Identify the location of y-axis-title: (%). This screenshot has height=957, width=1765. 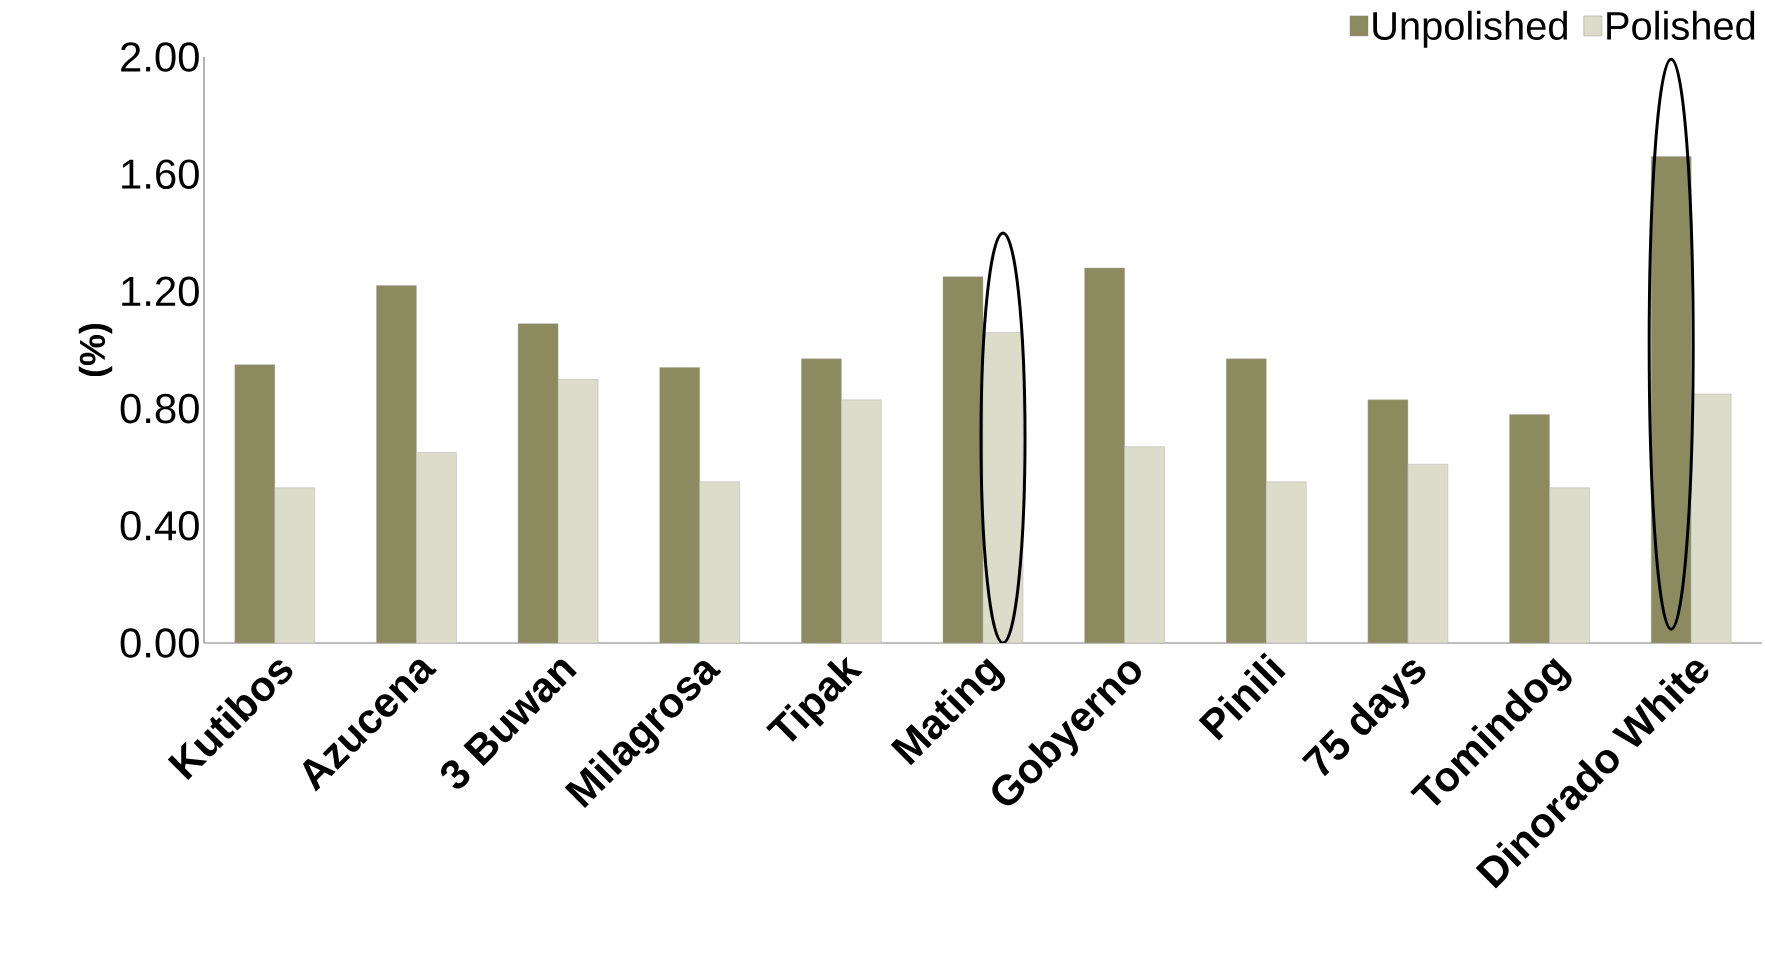
(95, 350).